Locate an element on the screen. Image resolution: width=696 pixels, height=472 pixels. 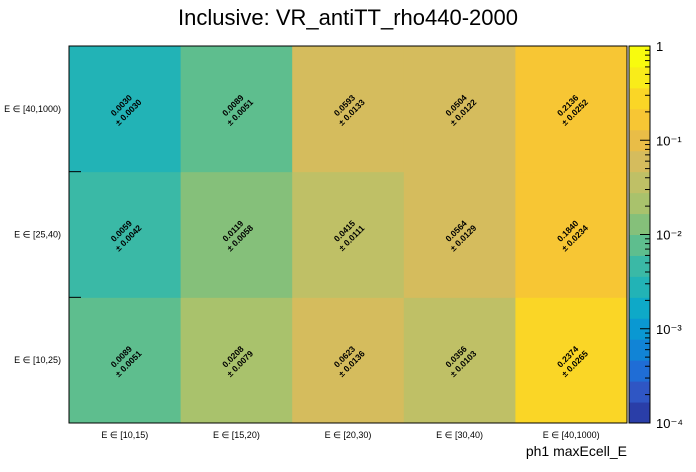
x-tick-label: E ∈ [30,40) is located at coordinates (459, 435).